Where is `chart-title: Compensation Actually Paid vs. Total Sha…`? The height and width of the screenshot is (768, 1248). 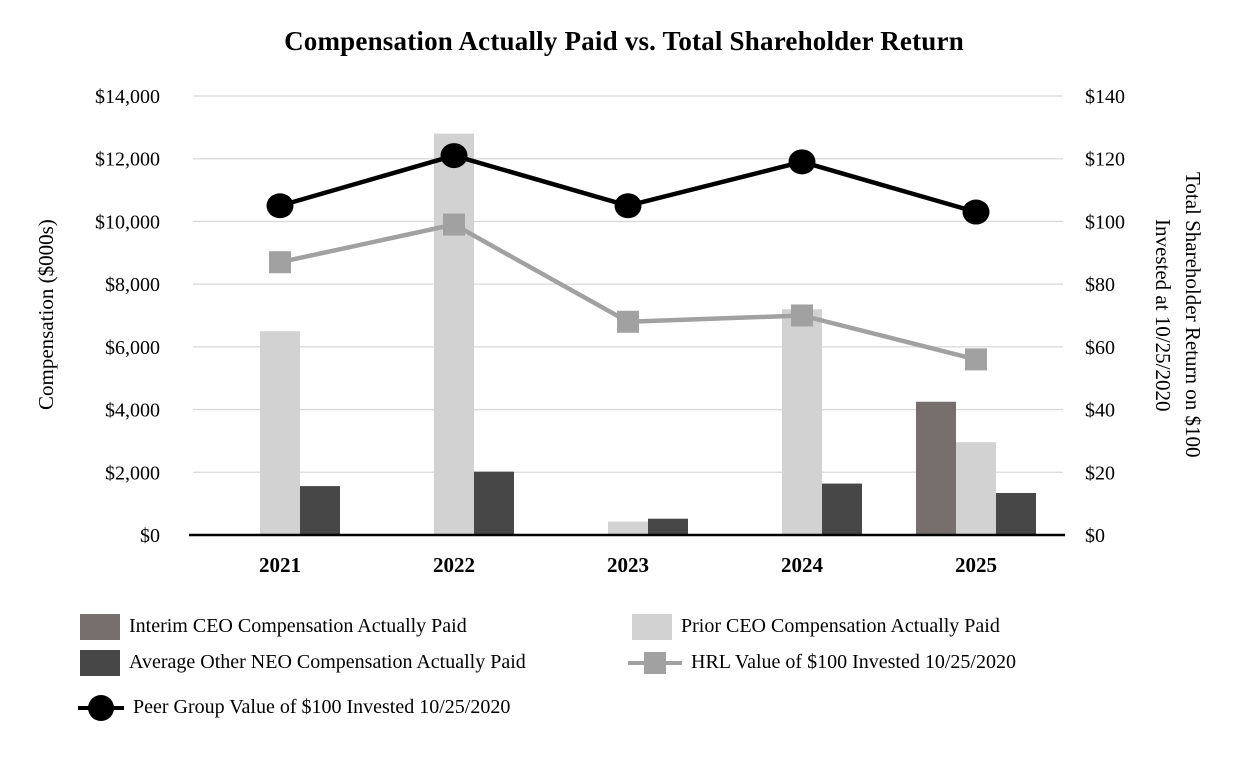
chart-title: Compensation Actually Paid vs. Total Sha… is located at coordinates (624, 41).